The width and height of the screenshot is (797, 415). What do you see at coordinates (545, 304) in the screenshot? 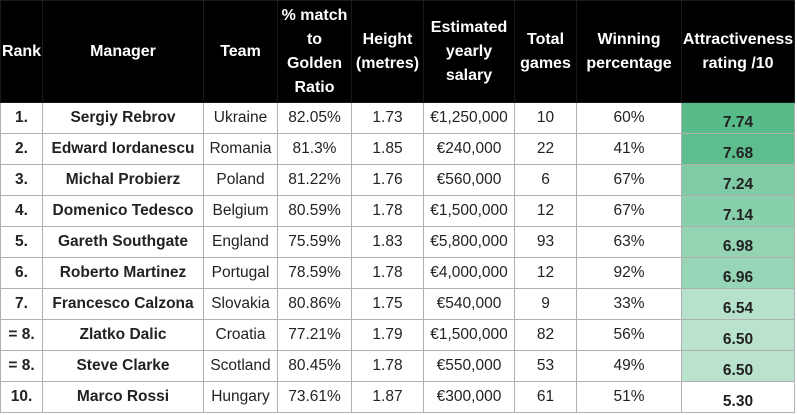
I see `total-games-cell: 9` at bounding box center [545, 304].